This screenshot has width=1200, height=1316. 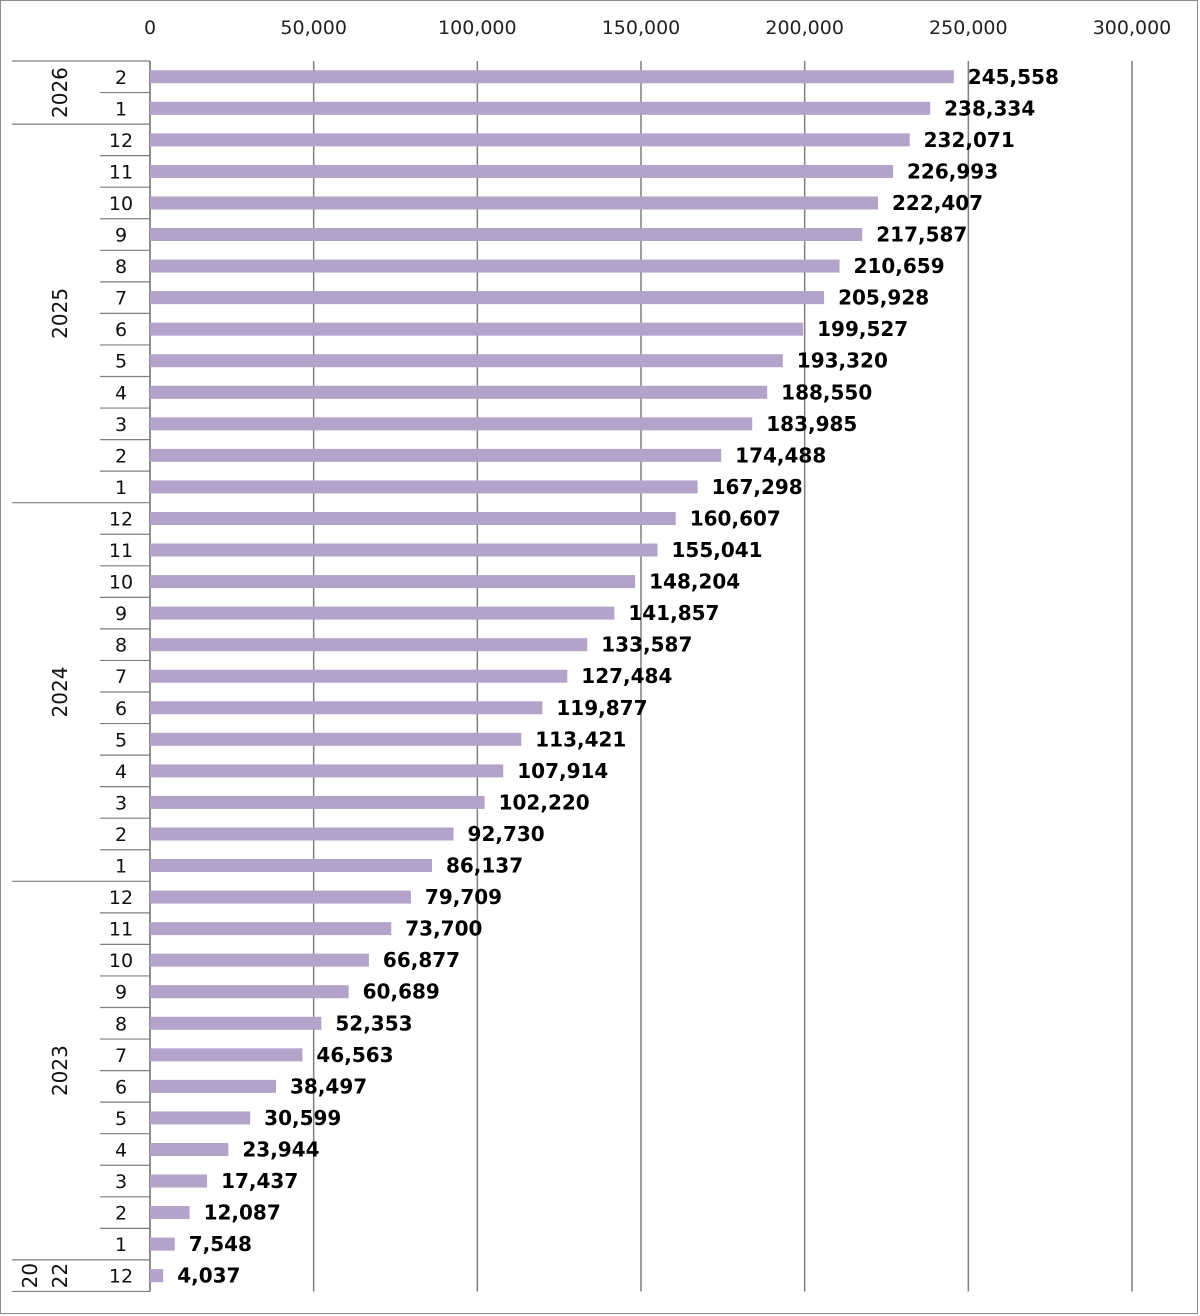 I want to click on data-label: 92,730, so click(x=506, y=834).